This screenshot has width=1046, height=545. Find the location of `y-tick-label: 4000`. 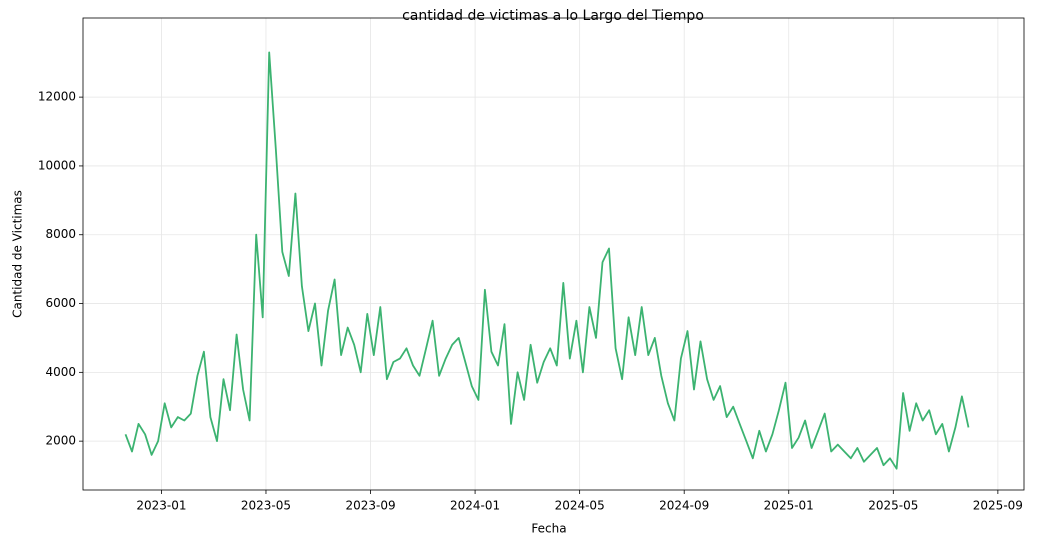

y-tick-label: 4000 is located at coordinates (60, 372).